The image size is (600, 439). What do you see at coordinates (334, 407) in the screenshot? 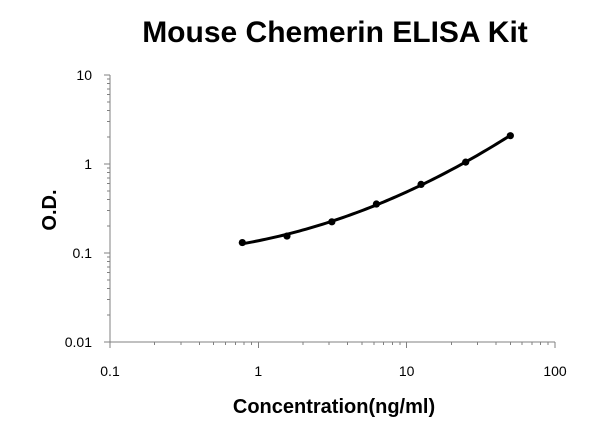
I see `x-axis-title: Concentration(ng/ml)` at bounding box center [334, 407].